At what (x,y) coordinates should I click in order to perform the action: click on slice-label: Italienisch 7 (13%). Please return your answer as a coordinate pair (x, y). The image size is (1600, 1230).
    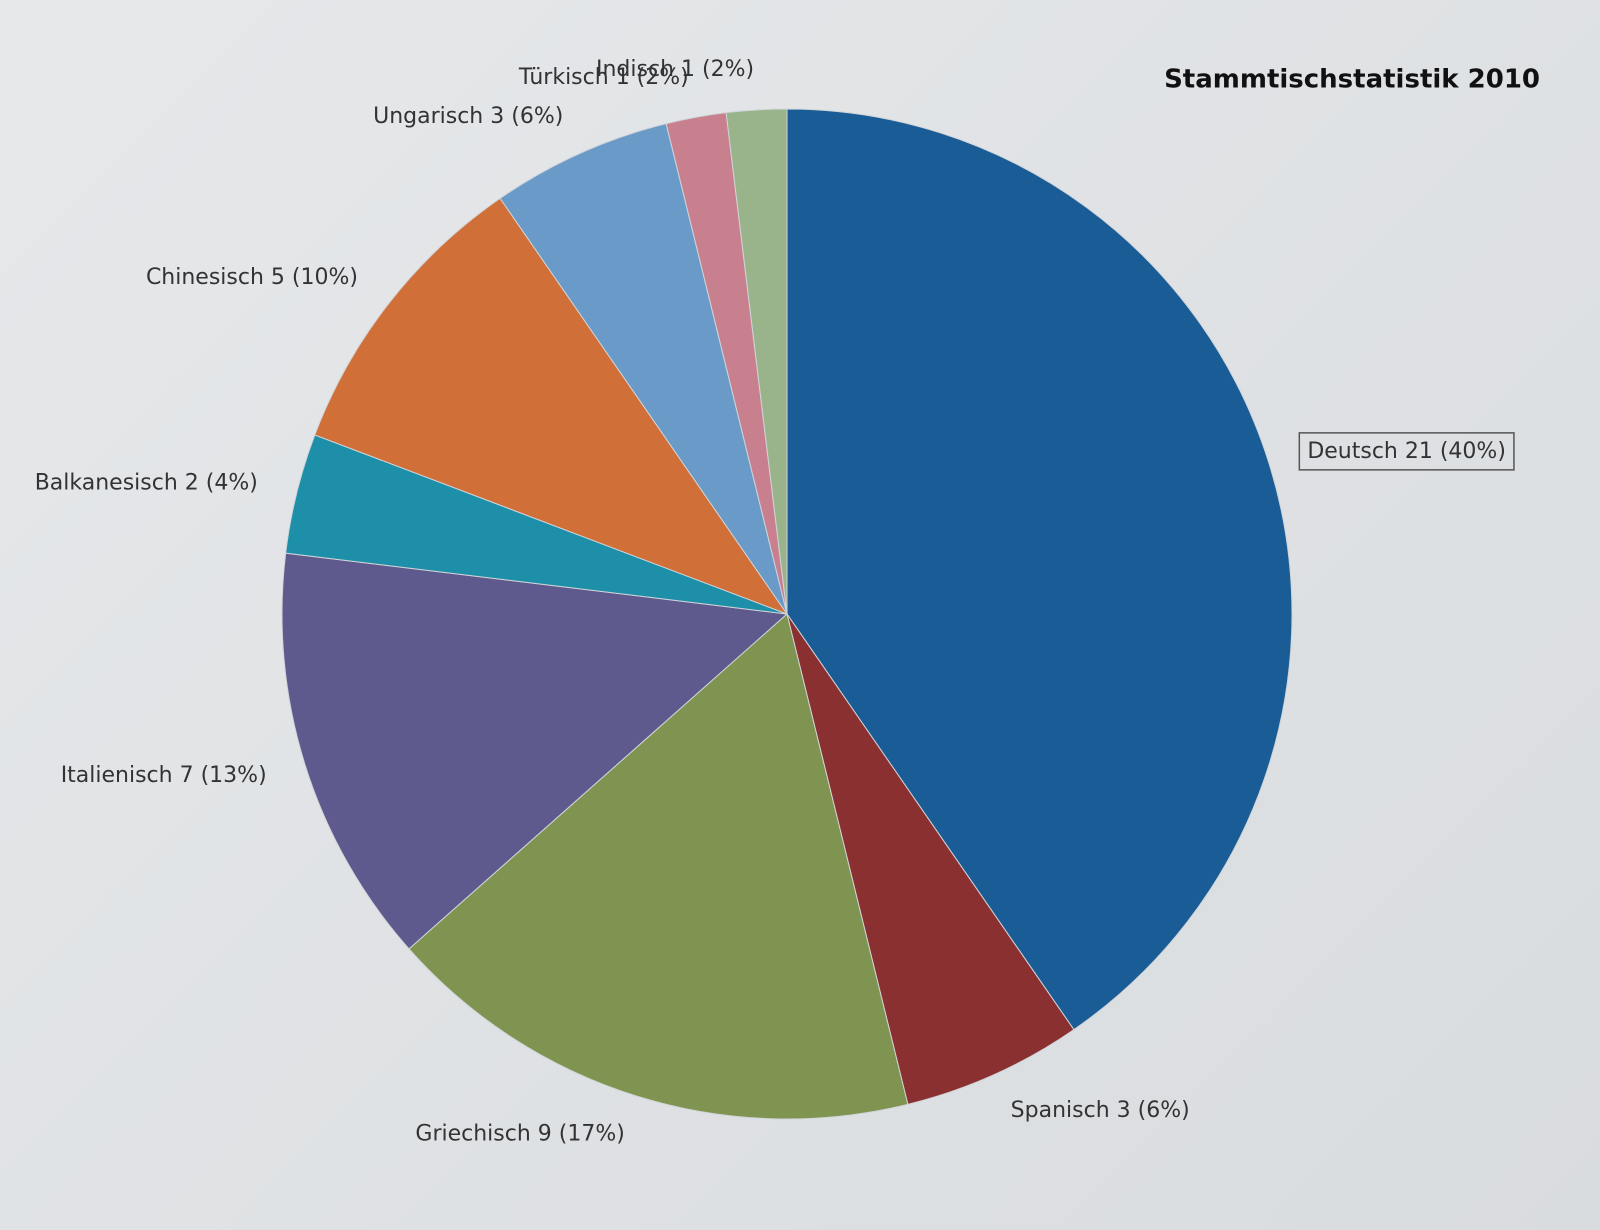
    Looking at the image, I should click on (164, 775).